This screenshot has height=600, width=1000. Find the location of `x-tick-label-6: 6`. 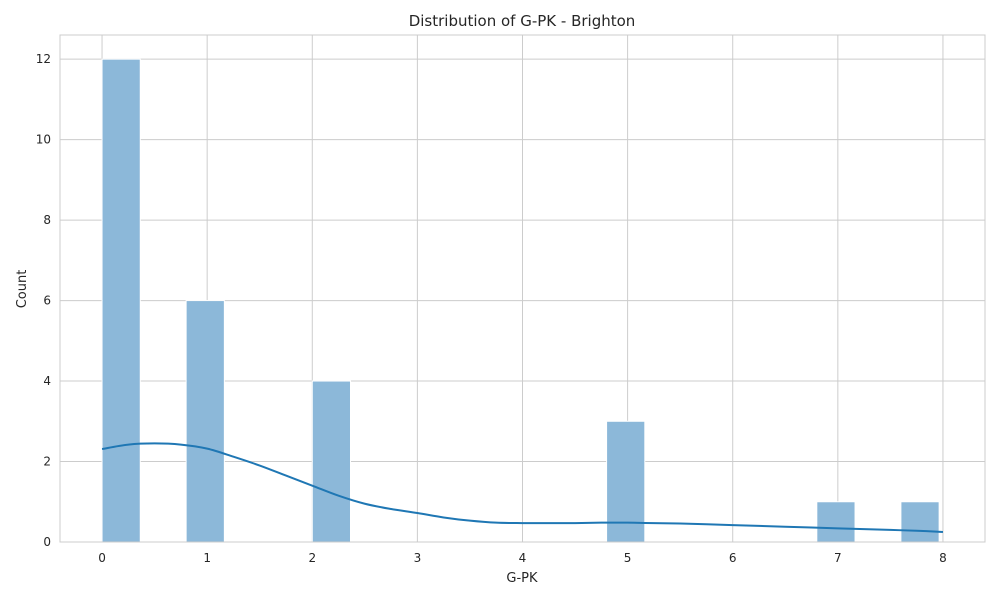

x-tick-label-6: 6 is located at coordinates (733, 558).